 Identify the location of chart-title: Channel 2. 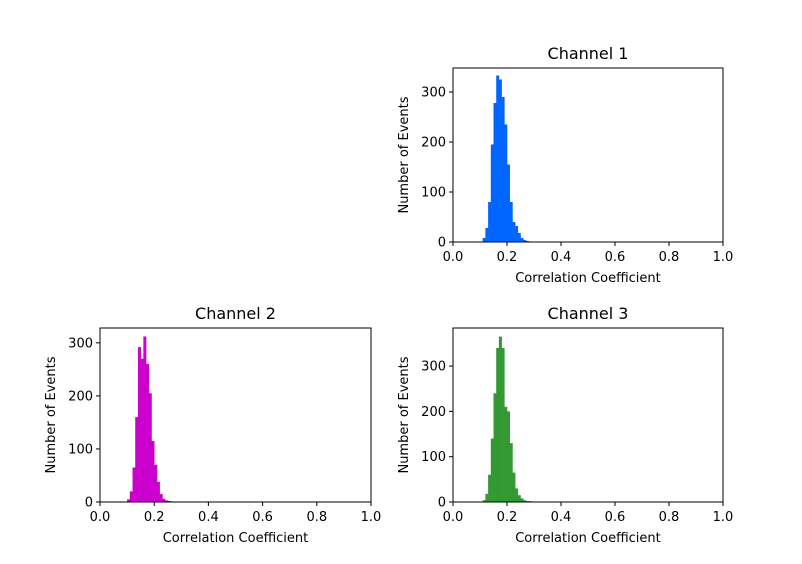
(235, 313).